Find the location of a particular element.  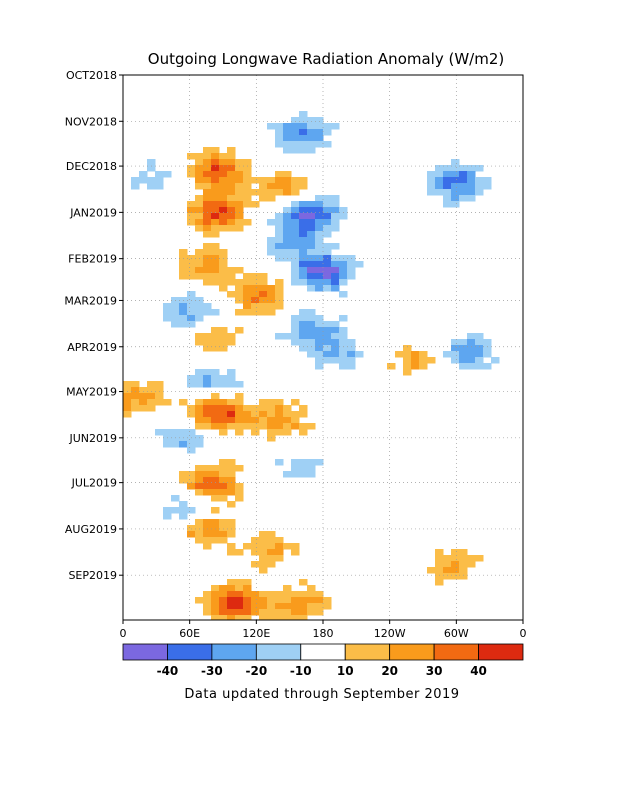

x-tick-label: 180 is located at coordinates (323, 633).